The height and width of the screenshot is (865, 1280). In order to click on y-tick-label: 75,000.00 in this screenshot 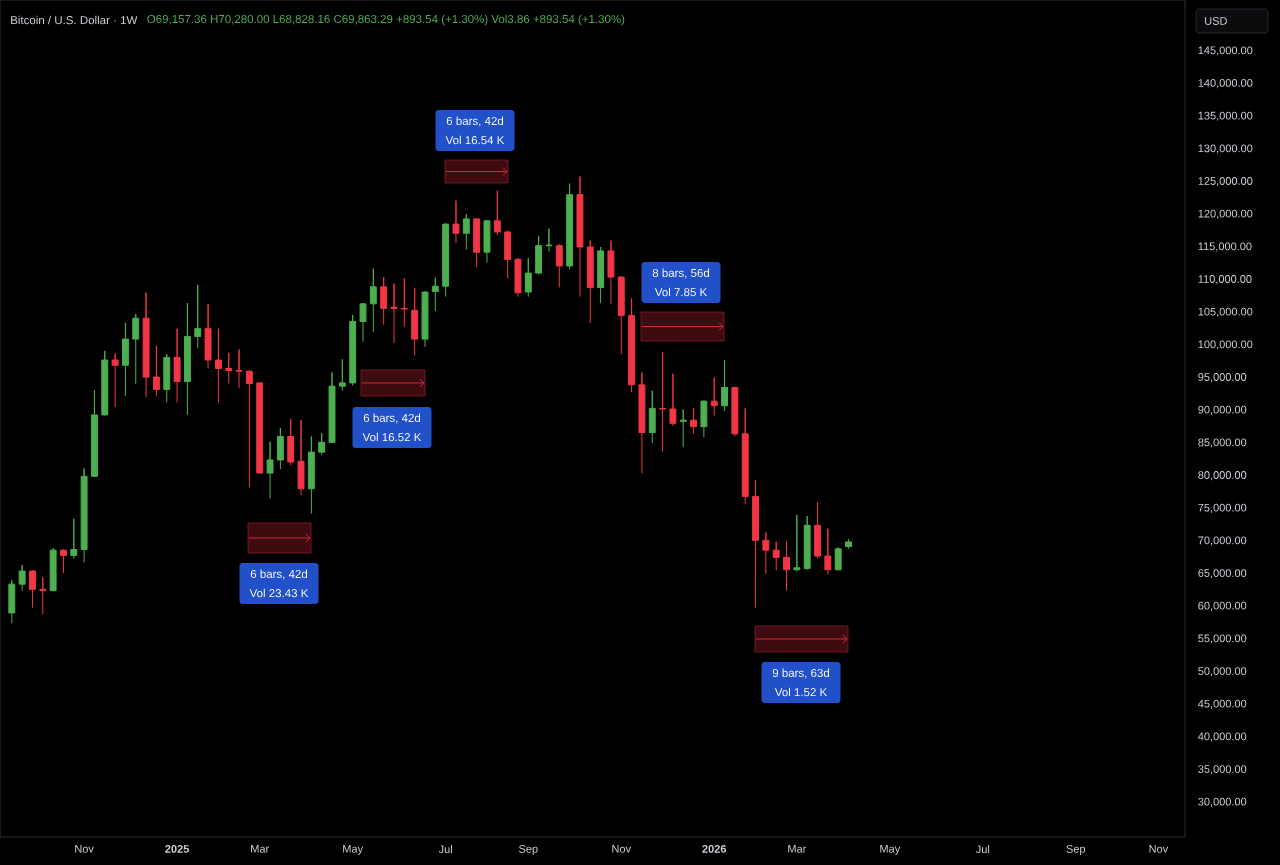, I will do `click(1222, 508)`.